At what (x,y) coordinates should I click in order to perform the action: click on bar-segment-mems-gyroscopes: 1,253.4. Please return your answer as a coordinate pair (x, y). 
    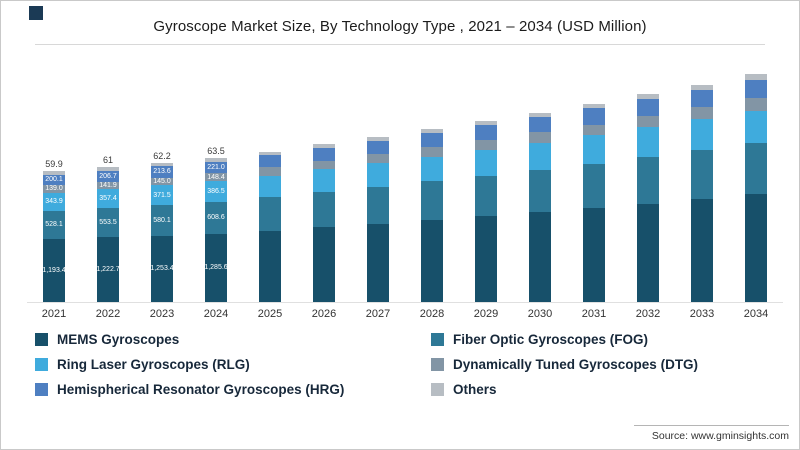
    Looking at the image, I should click on (162, 268).